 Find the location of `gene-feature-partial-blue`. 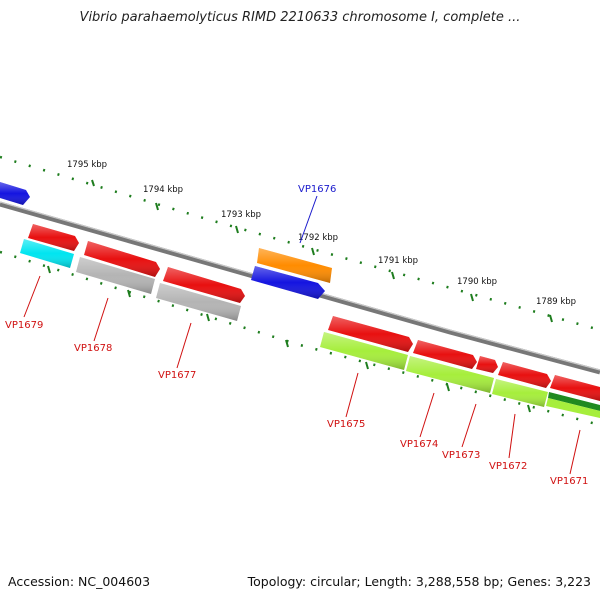

gene-feature-partial-blue is located at coordinates (15, 193).